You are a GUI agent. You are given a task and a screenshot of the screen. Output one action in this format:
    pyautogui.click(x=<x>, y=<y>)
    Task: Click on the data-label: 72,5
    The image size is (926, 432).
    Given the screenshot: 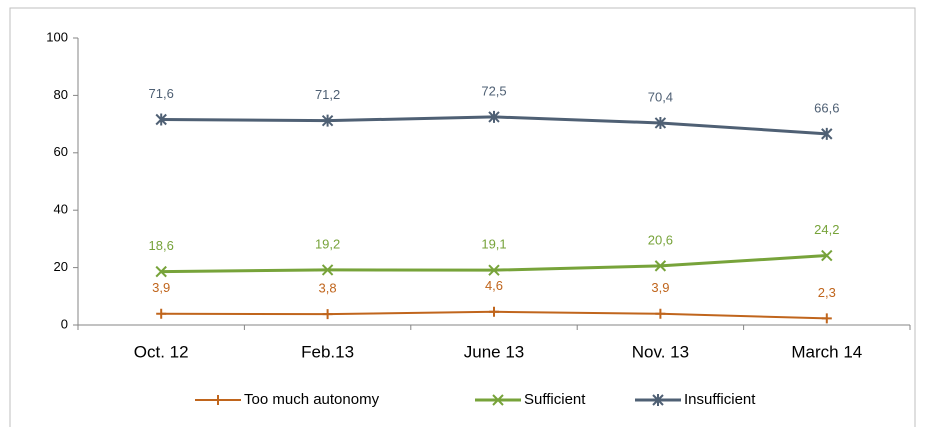 What is the action you would take?
    pyautogui.click(x=493, y=90)
    